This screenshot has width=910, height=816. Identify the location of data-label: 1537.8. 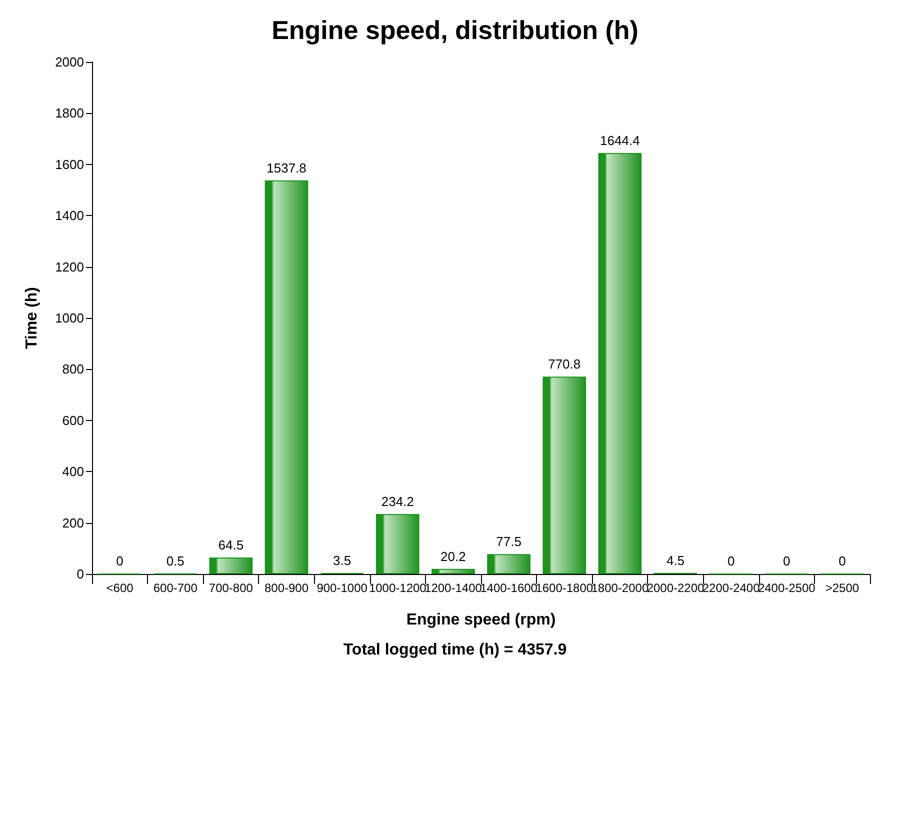
(286, 168).